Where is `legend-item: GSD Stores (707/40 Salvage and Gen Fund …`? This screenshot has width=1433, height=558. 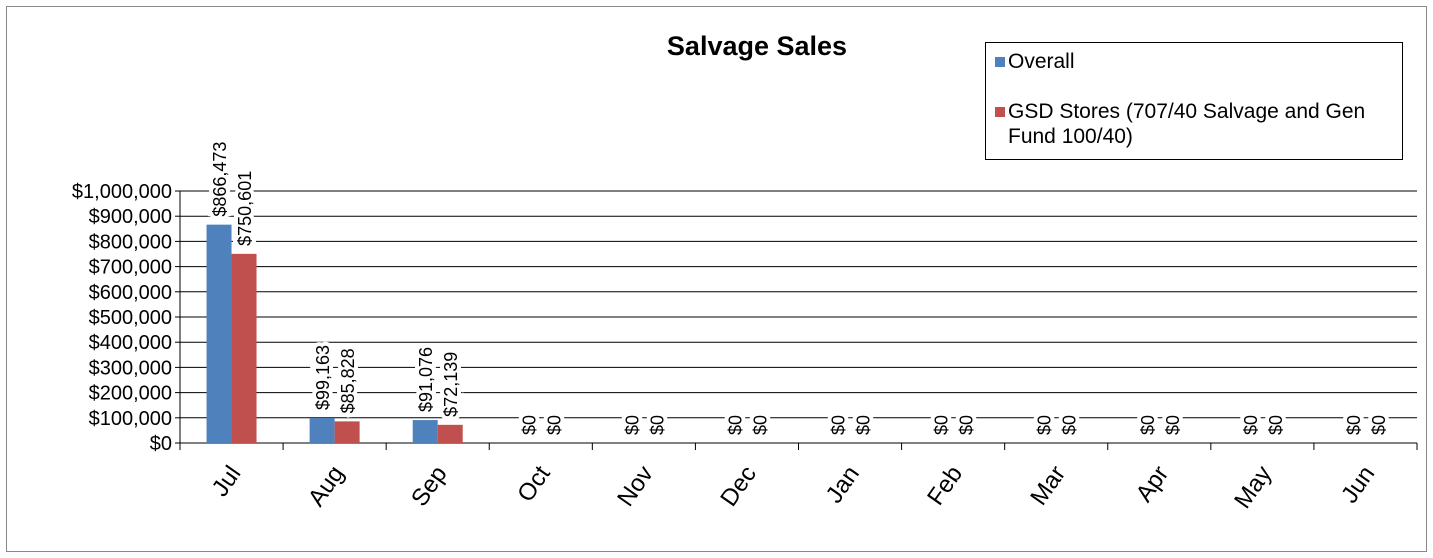 legend-item: GSD Stores (707/40 Salvage and Gen Fund … is located at coordinates (1193, 124).